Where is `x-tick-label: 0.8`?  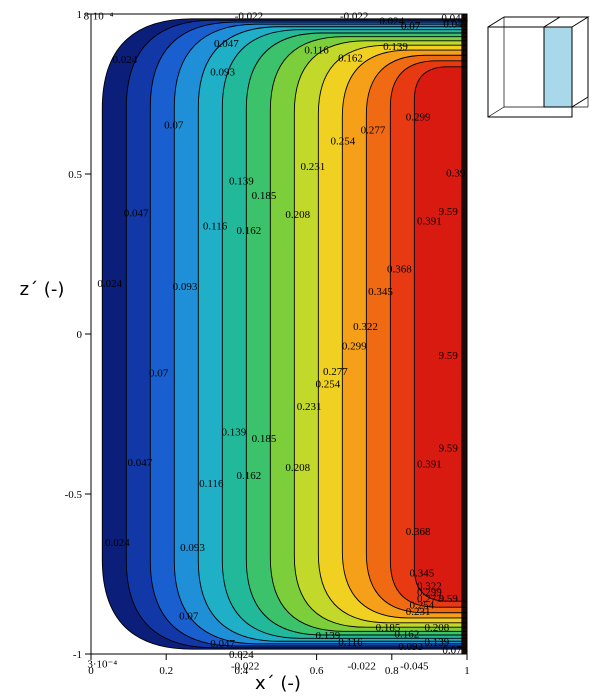 x-tick-label: 0.8 is located at coordinates (392, 671).